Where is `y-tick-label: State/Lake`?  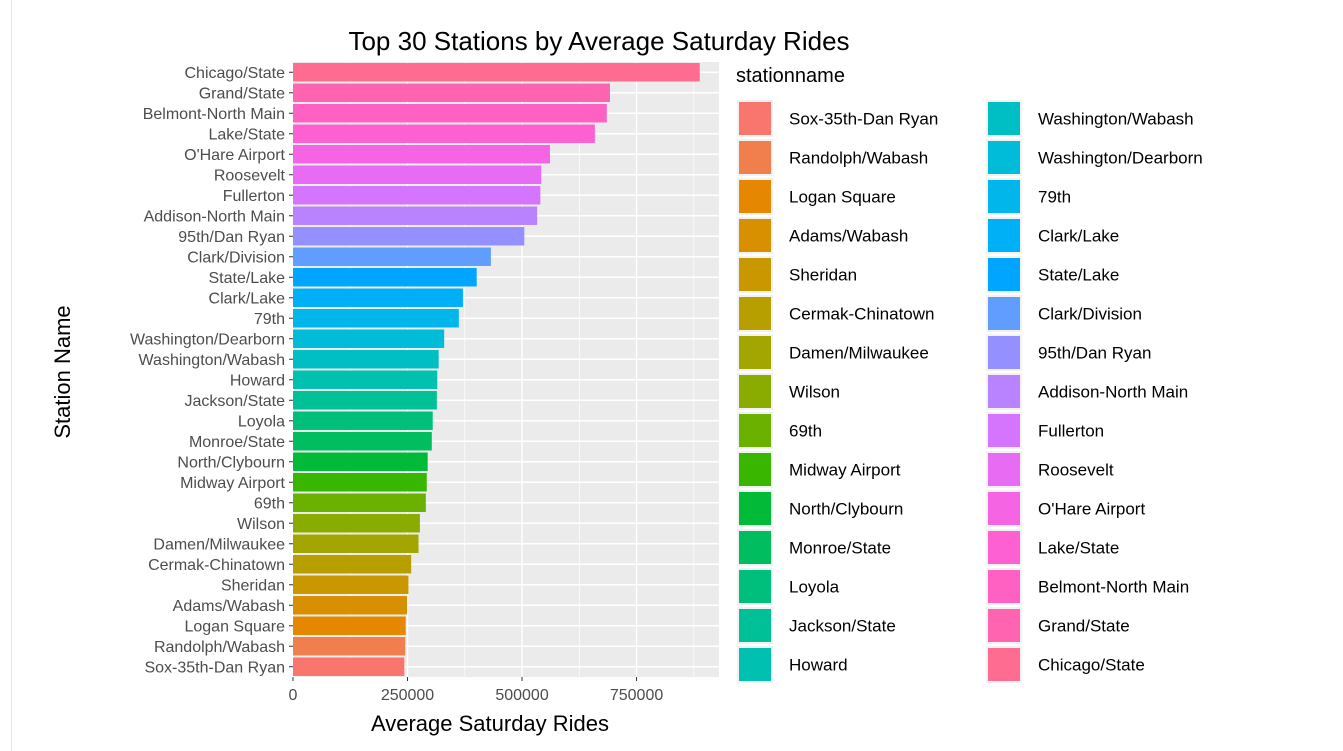
y-tick-label: State/Lake is located at coordinates (247, 278).